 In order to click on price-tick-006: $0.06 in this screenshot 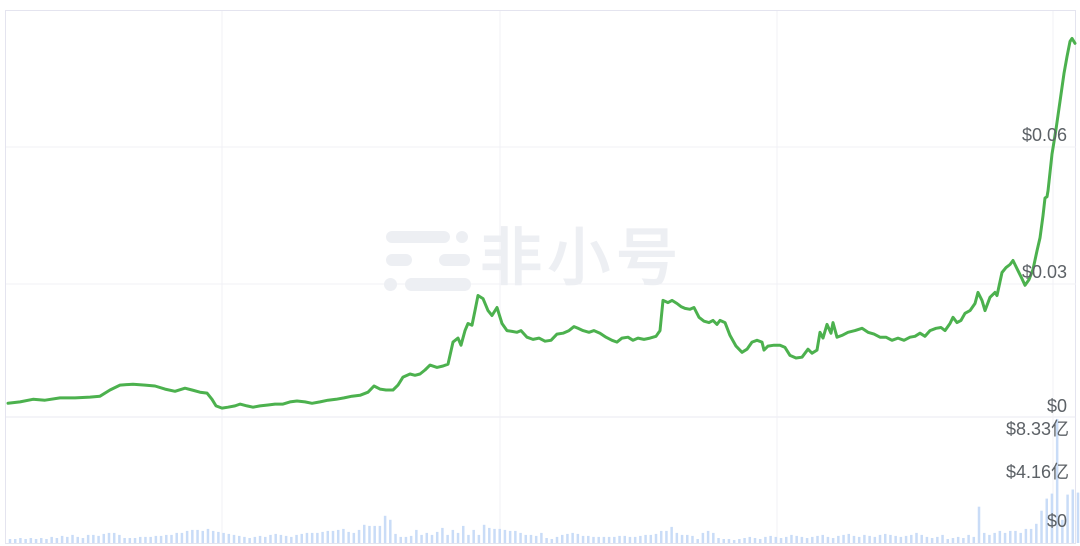, I will do `click(1044, 135)`.